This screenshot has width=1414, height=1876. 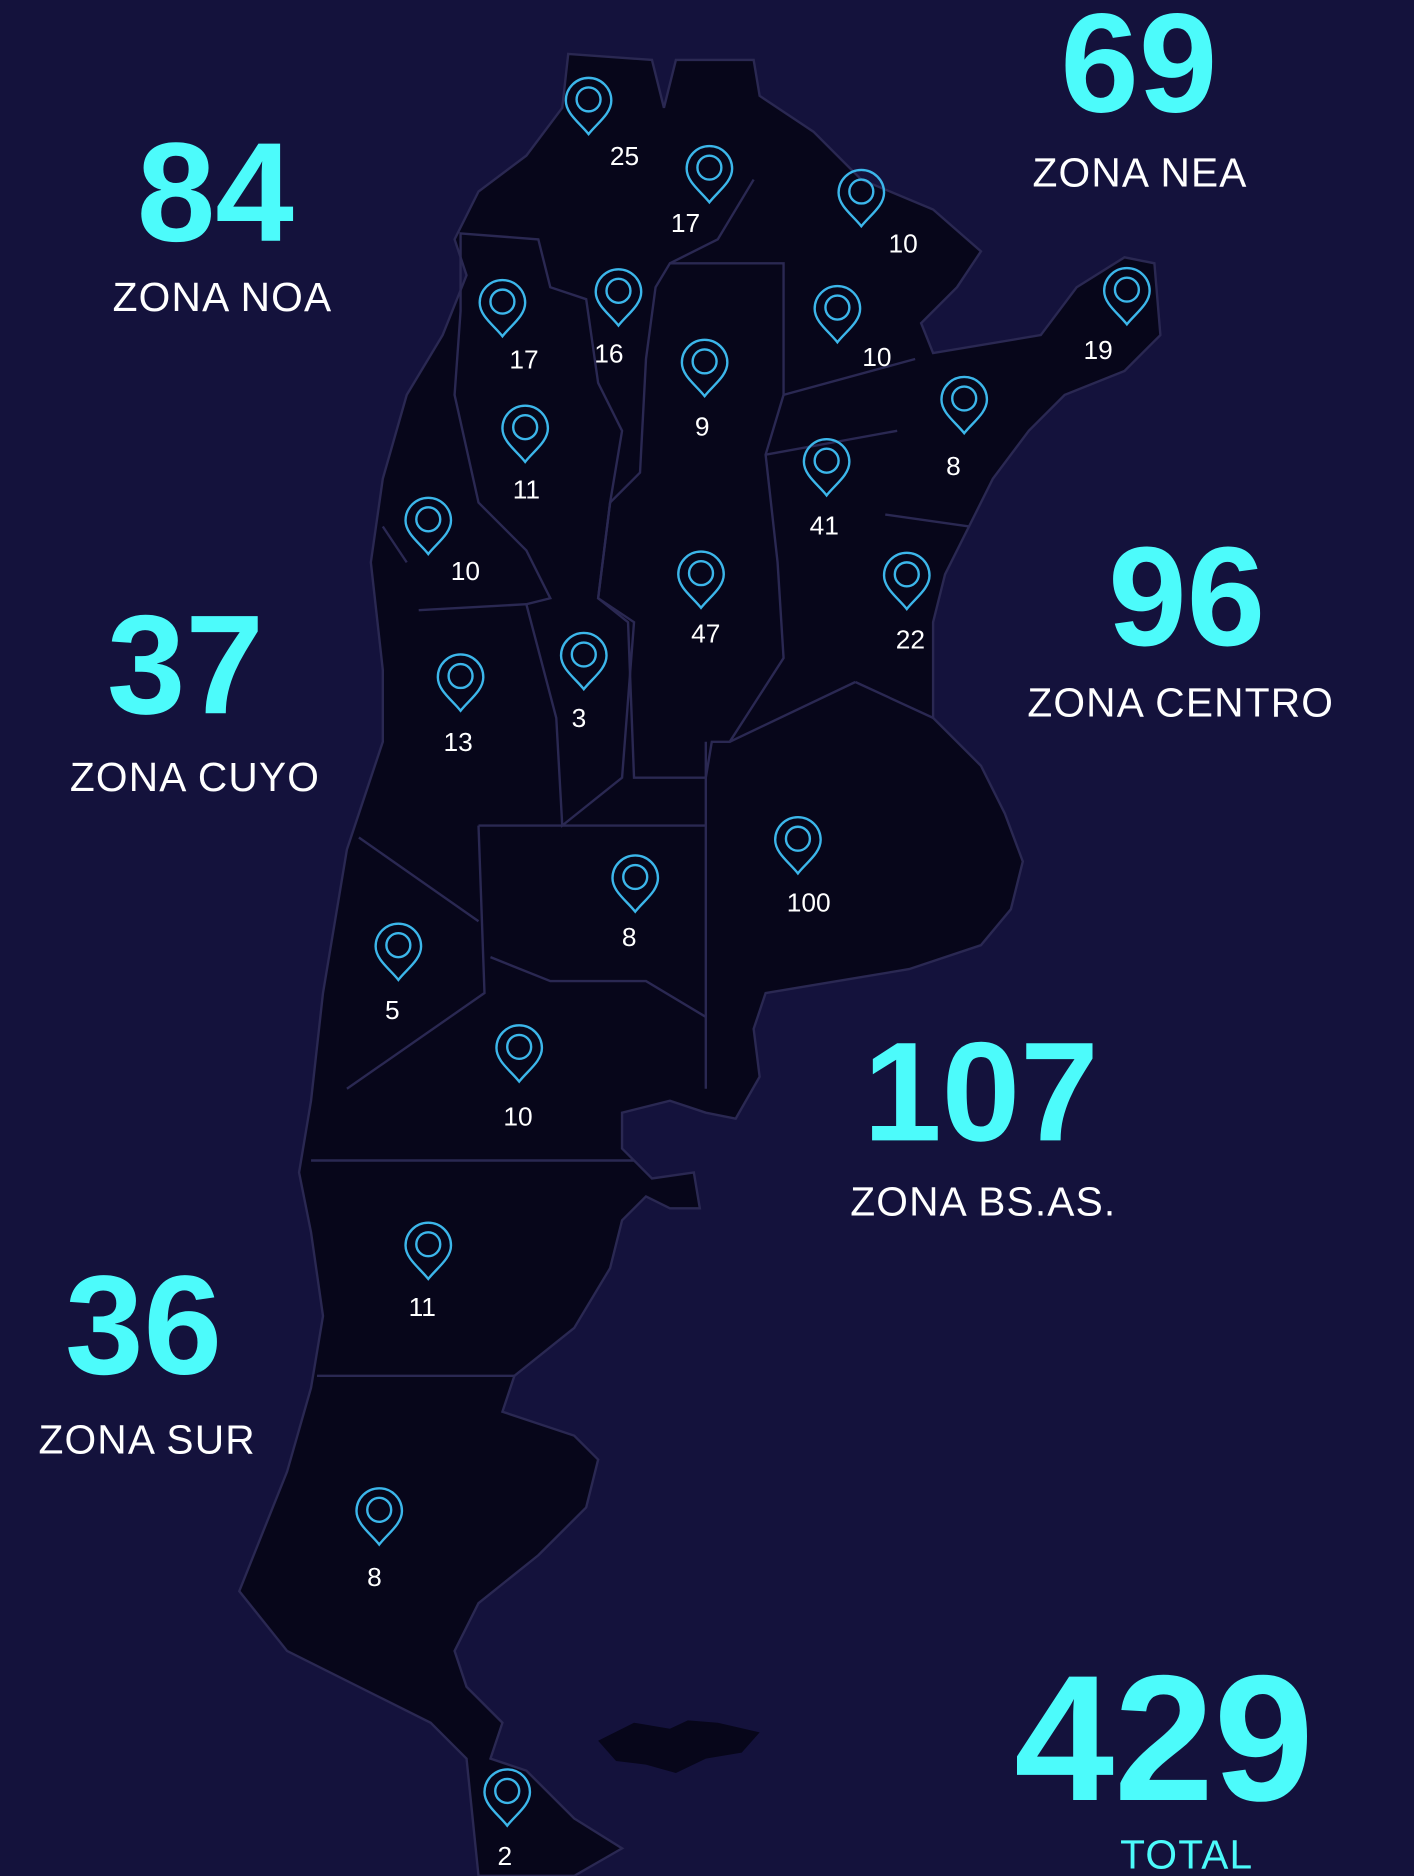 I want to click on pin-label: 3, so click(x=579, y=718).